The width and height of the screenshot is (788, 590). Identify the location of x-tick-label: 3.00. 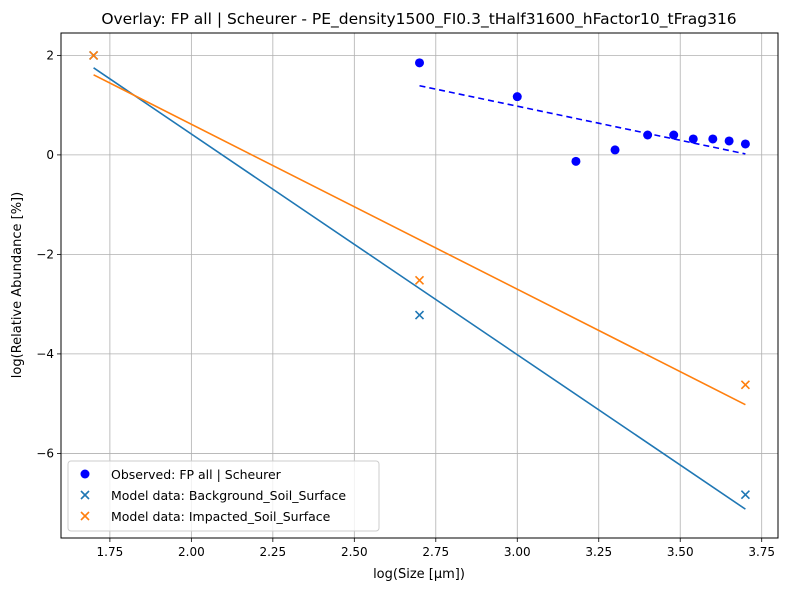
(517, 552).